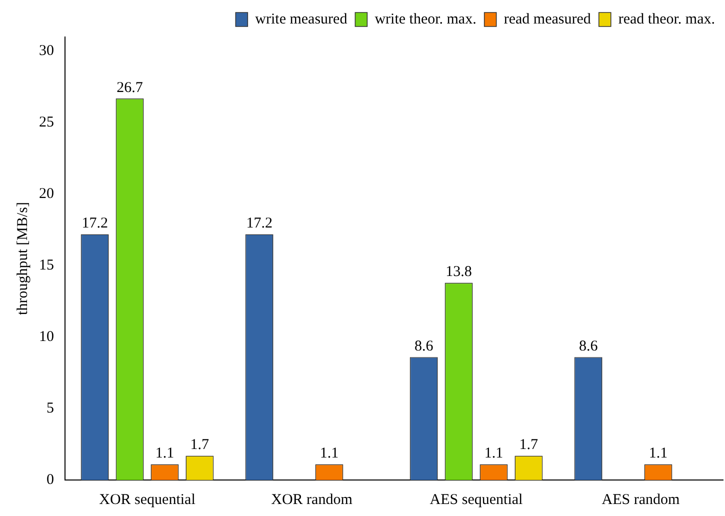 The width and height of the screenshot is (725, 516). I want to click on x-tick-label: XOR sequential, so click(147, 500).